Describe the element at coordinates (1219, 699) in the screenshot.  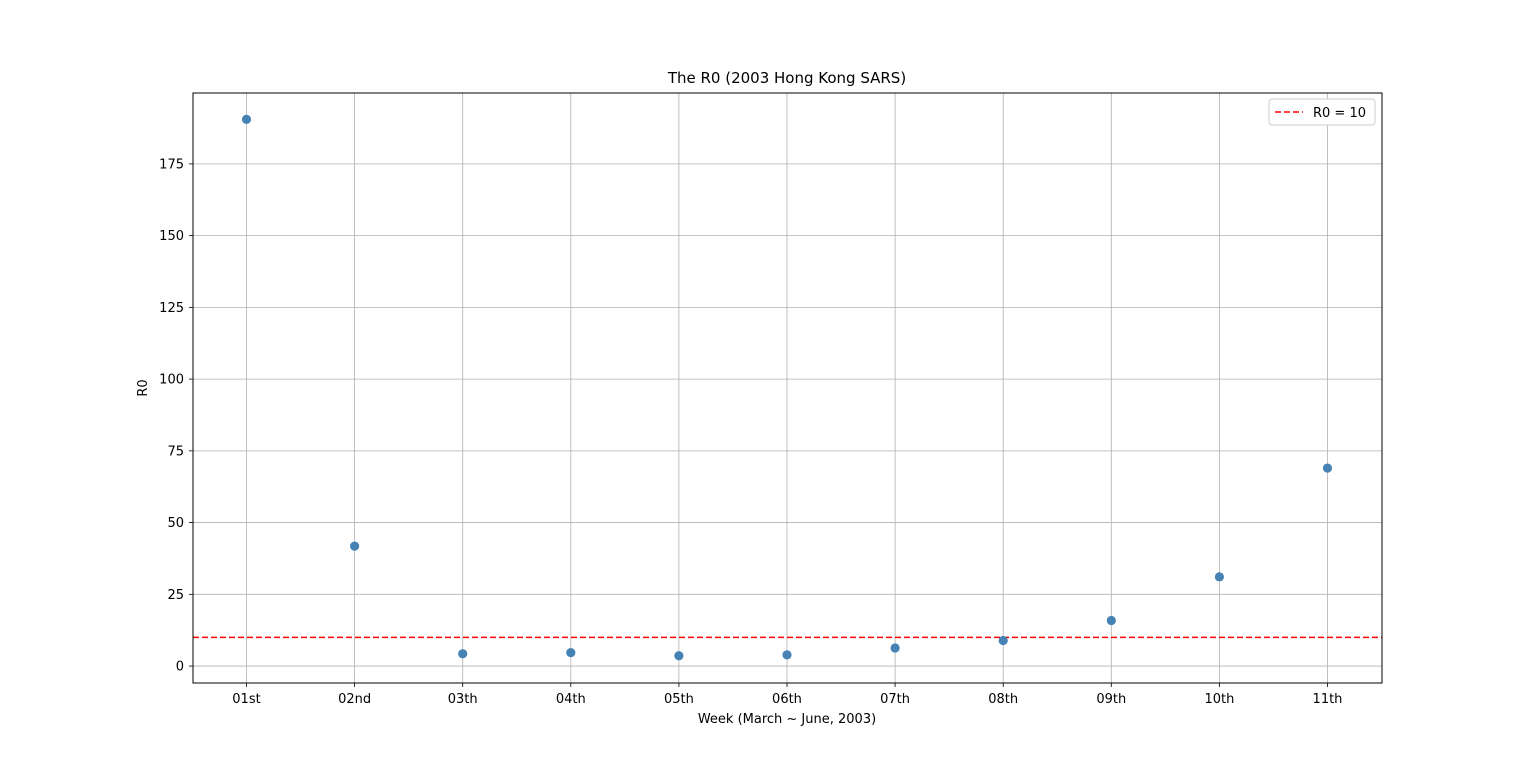
I see `x-tick-label: 10th` at that location.